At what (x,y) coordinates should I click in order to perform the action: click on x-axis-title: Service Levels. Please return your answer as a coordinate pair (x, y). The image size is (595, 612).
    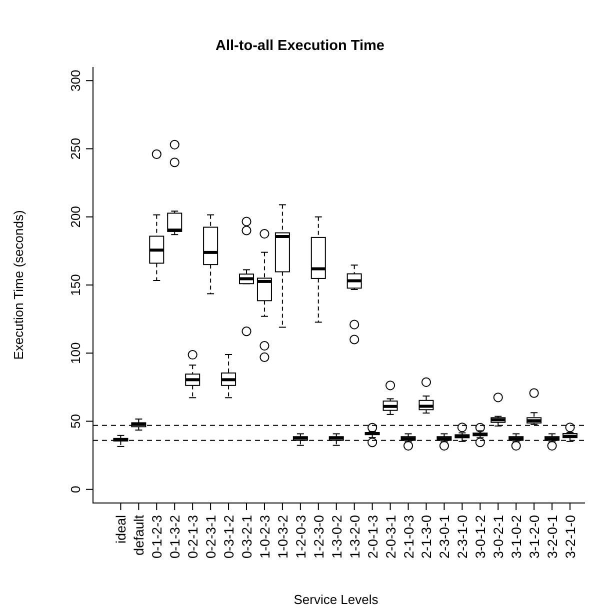
    Looking at the image, I should click on (336, 599).